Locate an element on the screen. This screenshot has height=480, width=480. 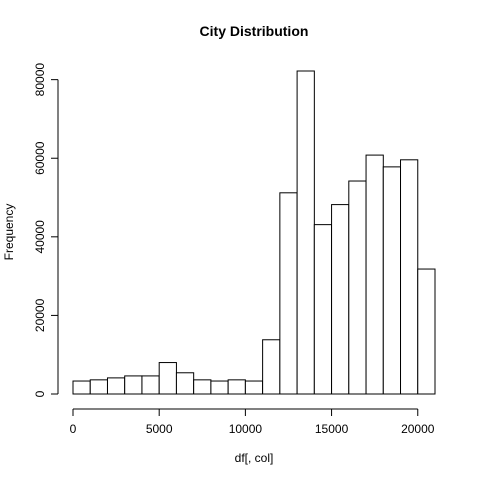
y-tick-label: 80000 is located at coordinates (40, 80).